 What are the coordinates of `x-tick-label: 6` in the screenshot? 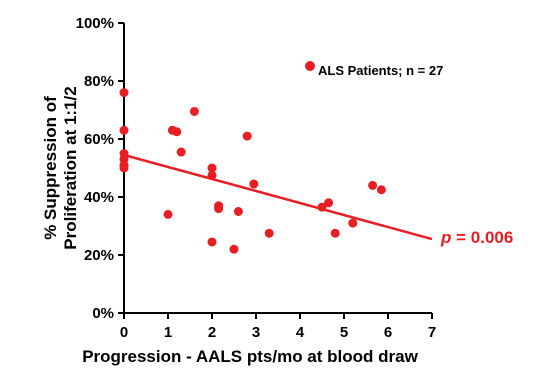 It's located at (388, 332).